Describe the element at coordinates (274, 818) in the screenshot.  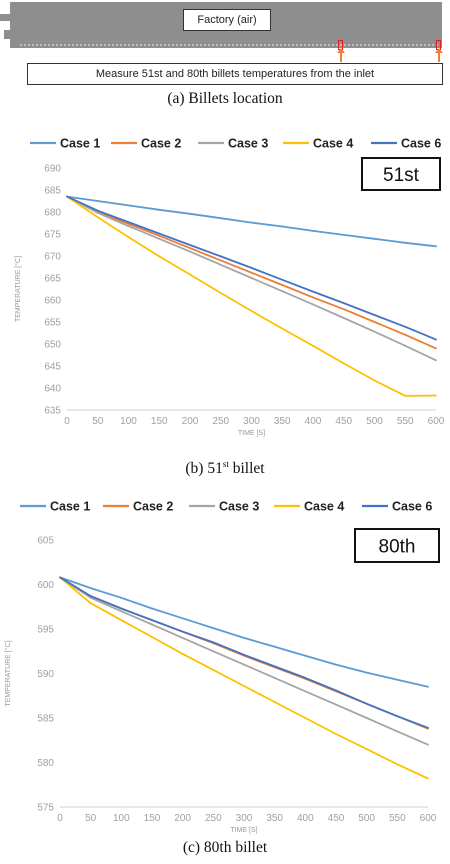
I see `x-tick-label: 350` at that location.